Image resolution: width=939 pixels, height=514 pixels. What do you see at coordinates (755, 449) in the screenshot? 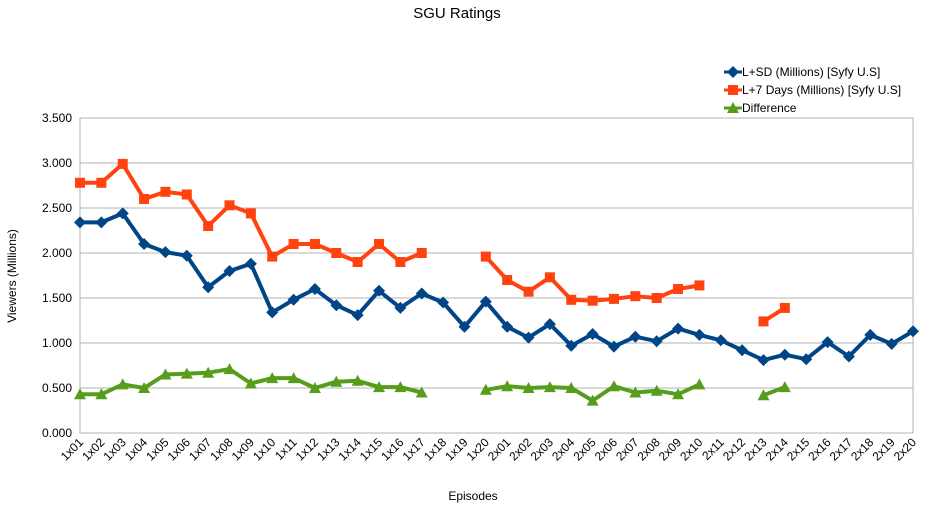
I see `x-tick-label: 2x13` at bounding box center [755, 449].